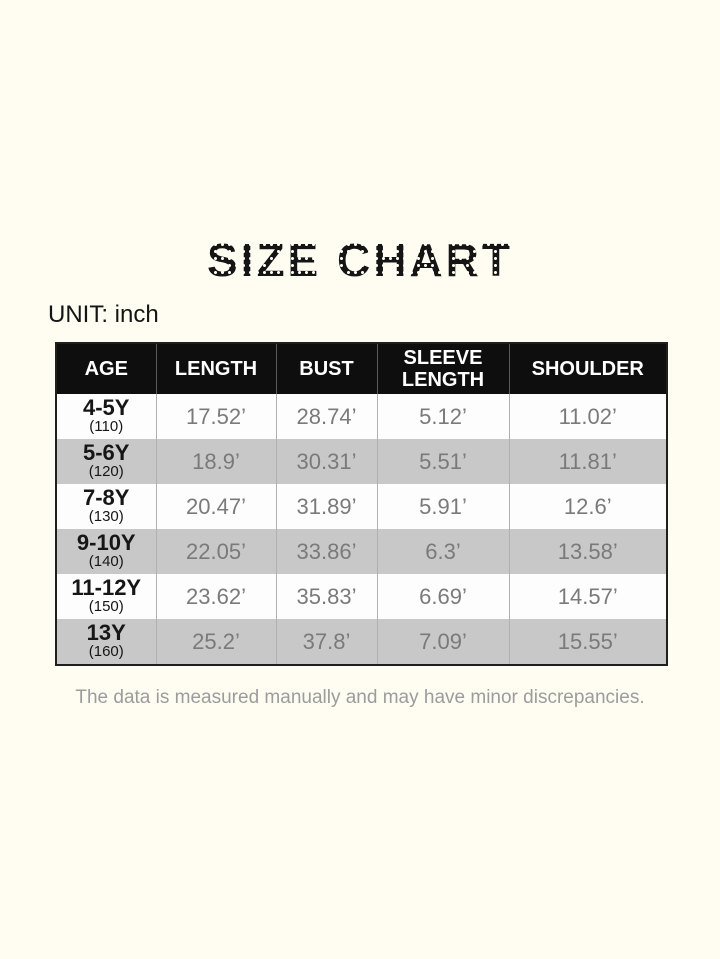 The width and height of the screenshot is (720, 959). I want to click on age-cell: 13Y (160), so click(106, 642).